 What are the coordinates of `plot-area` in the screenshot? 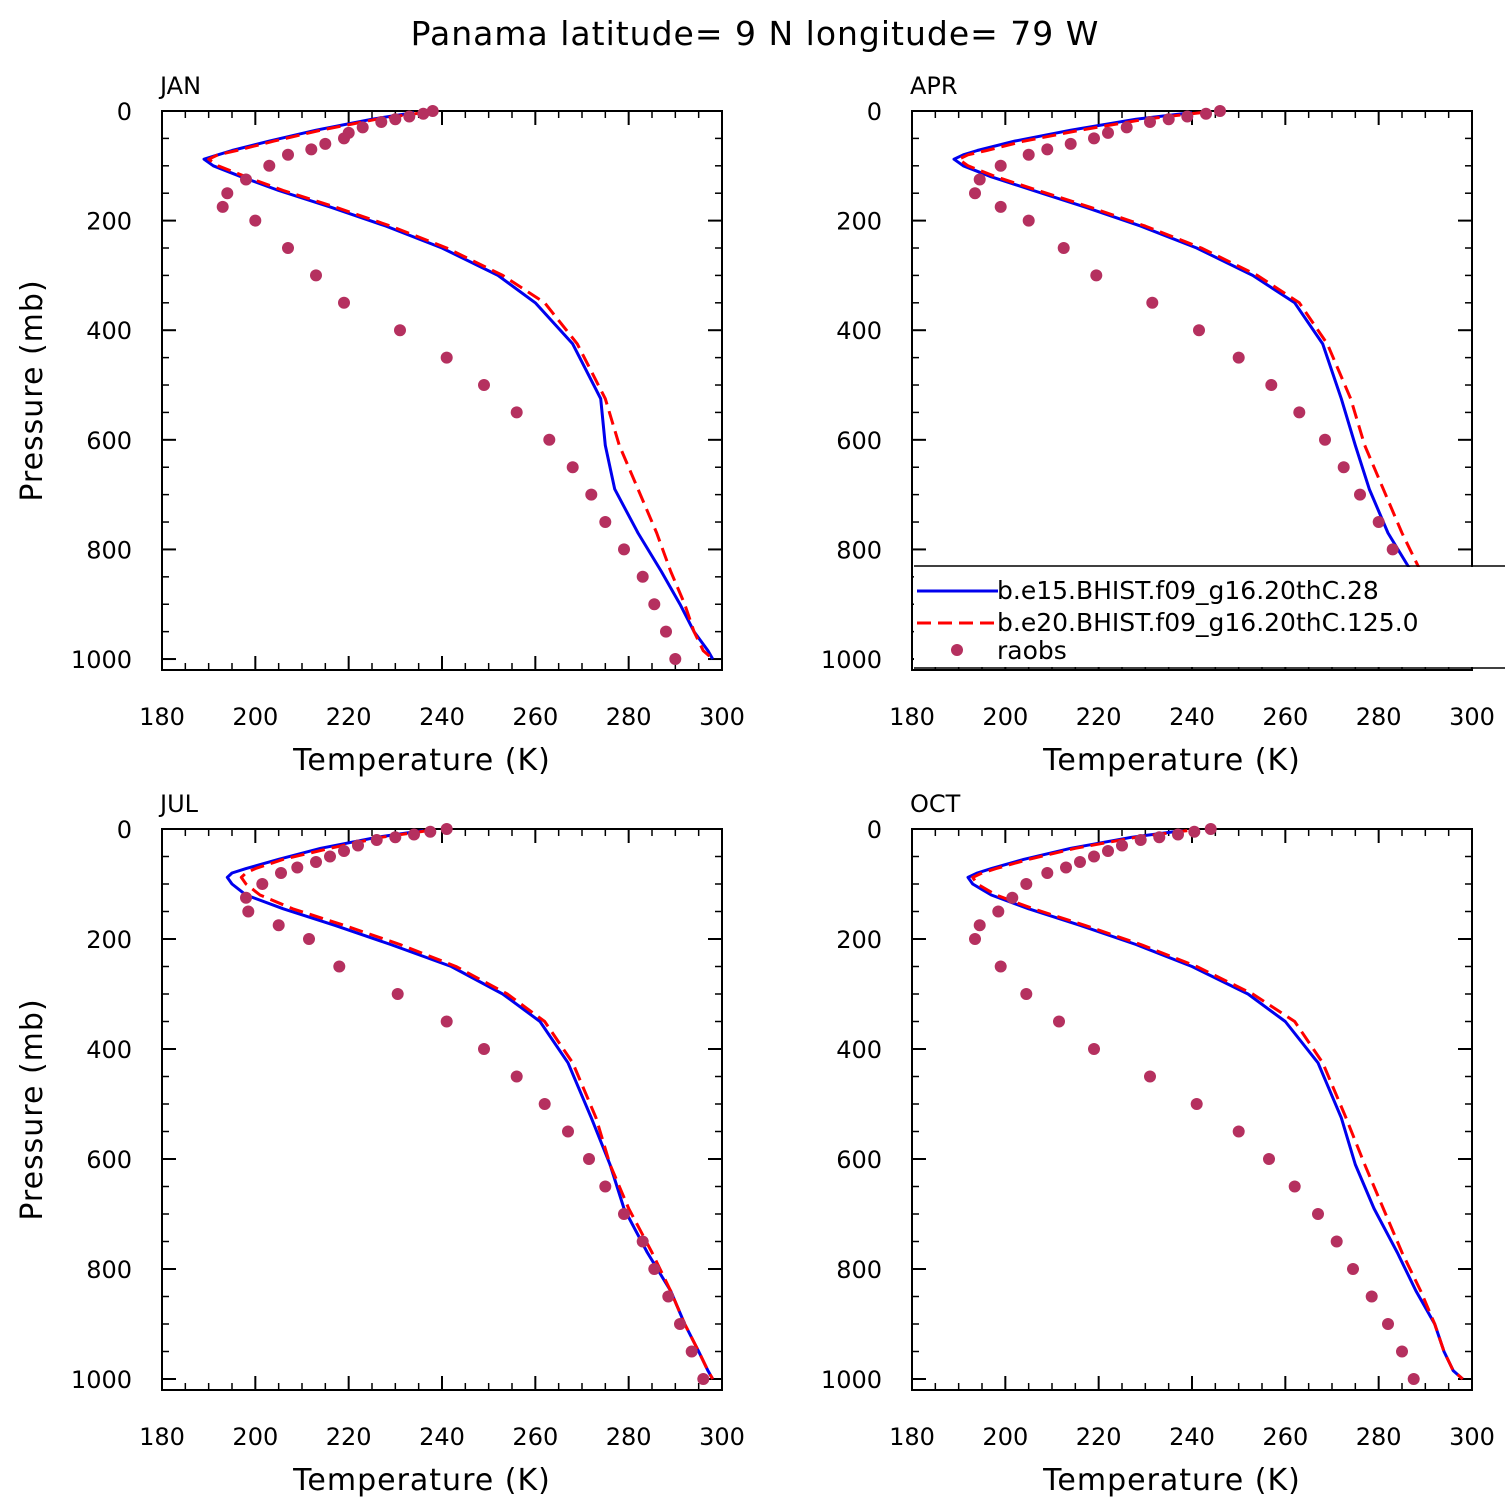 It's located at (1215, 1104).